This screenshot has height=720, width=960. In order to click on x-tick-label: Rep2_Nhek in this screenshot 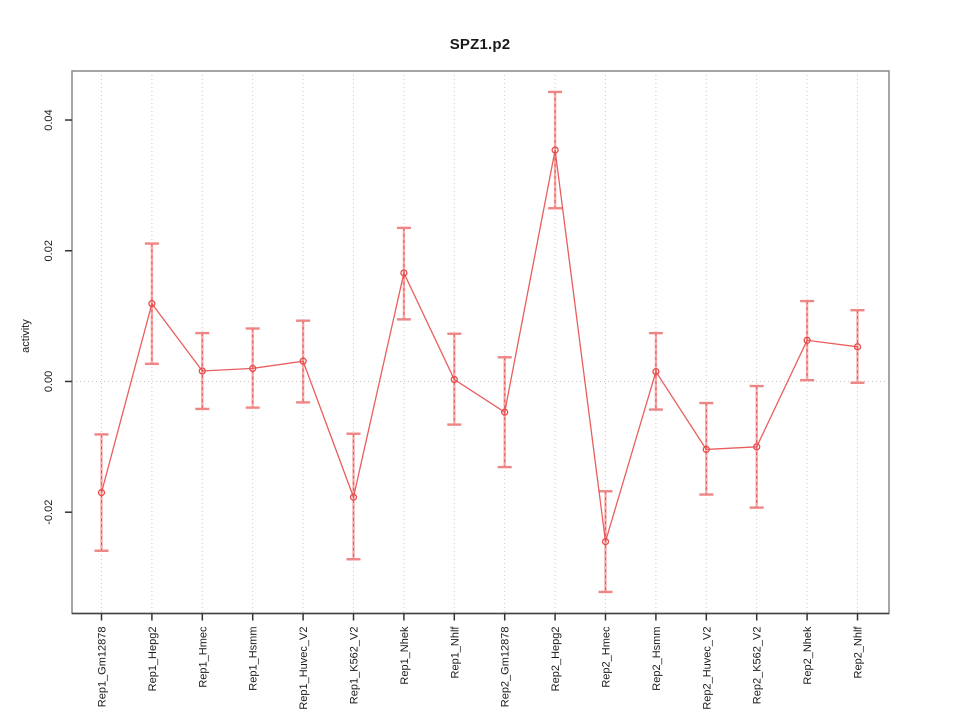, I will do `click(808, 655)`.